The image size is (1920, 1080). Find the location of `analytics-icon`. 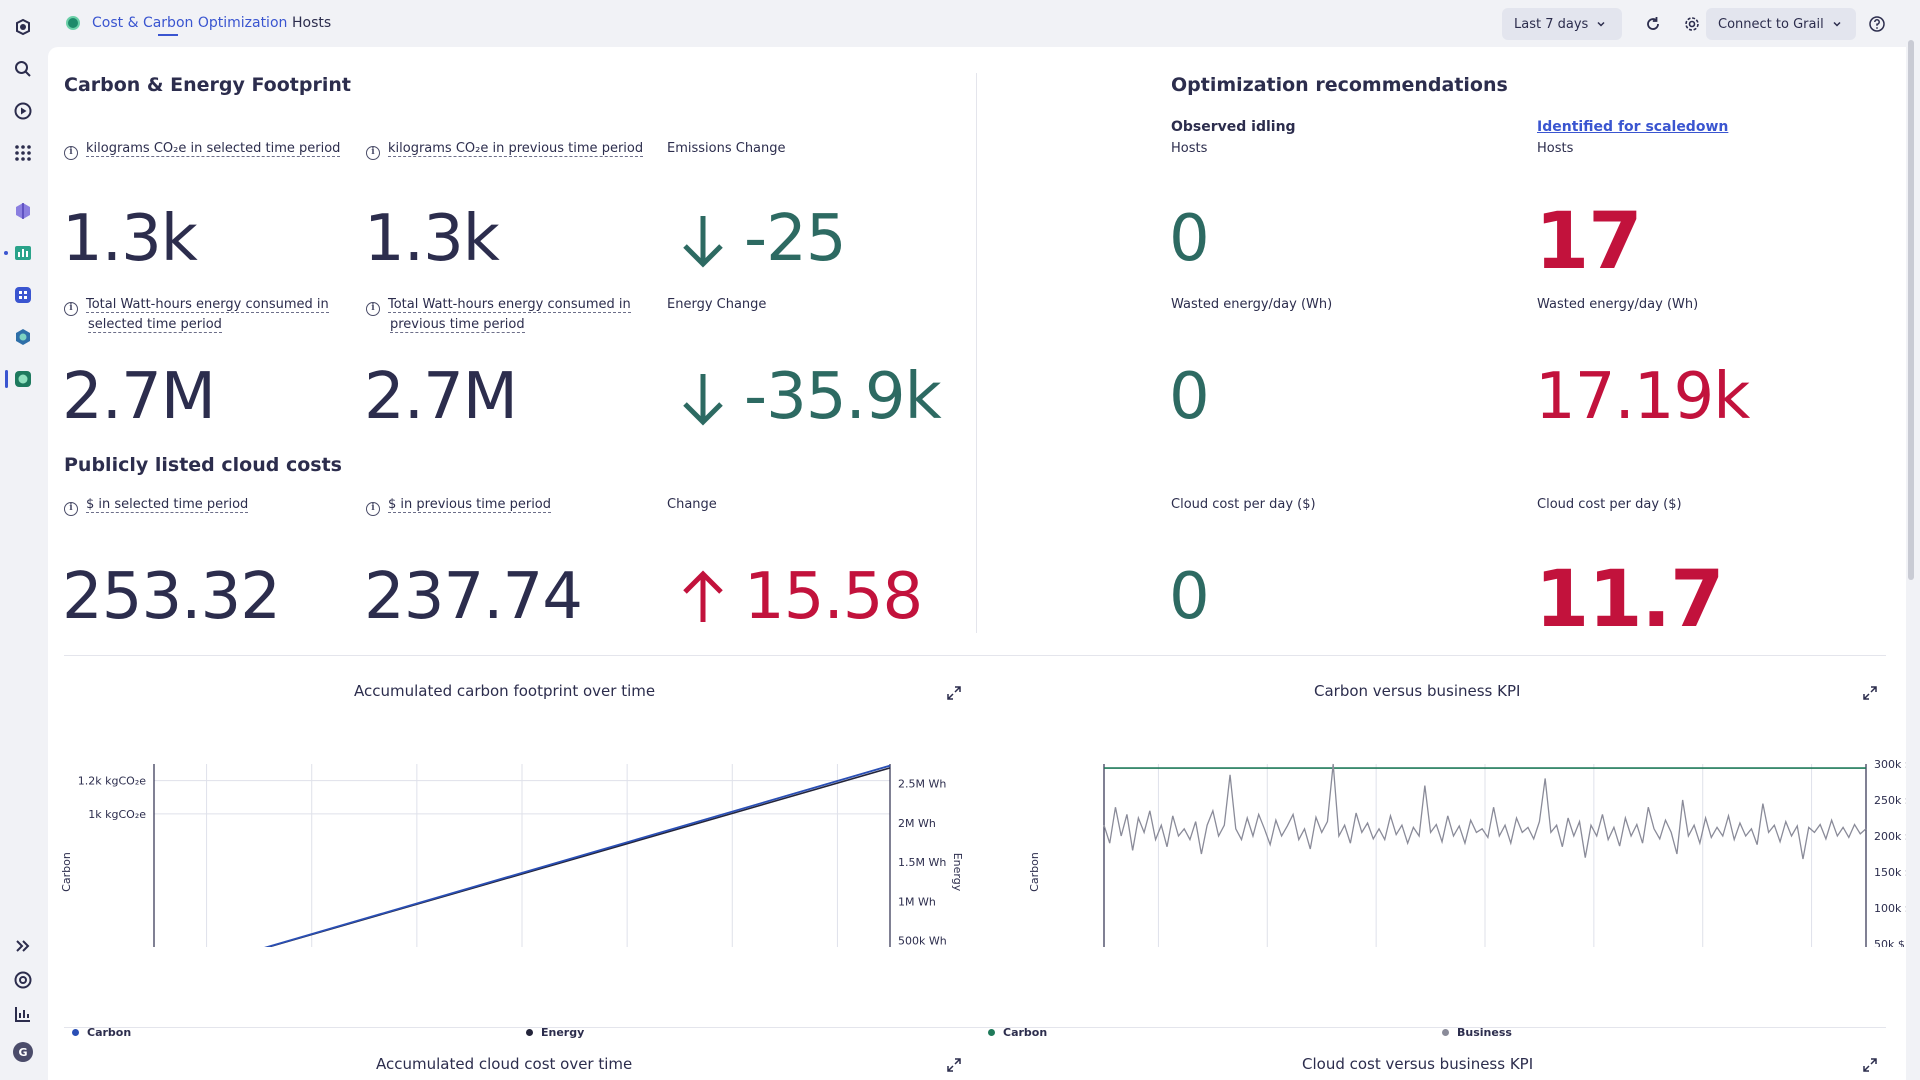

analytics-icon is located at coordinates (23, 1014).